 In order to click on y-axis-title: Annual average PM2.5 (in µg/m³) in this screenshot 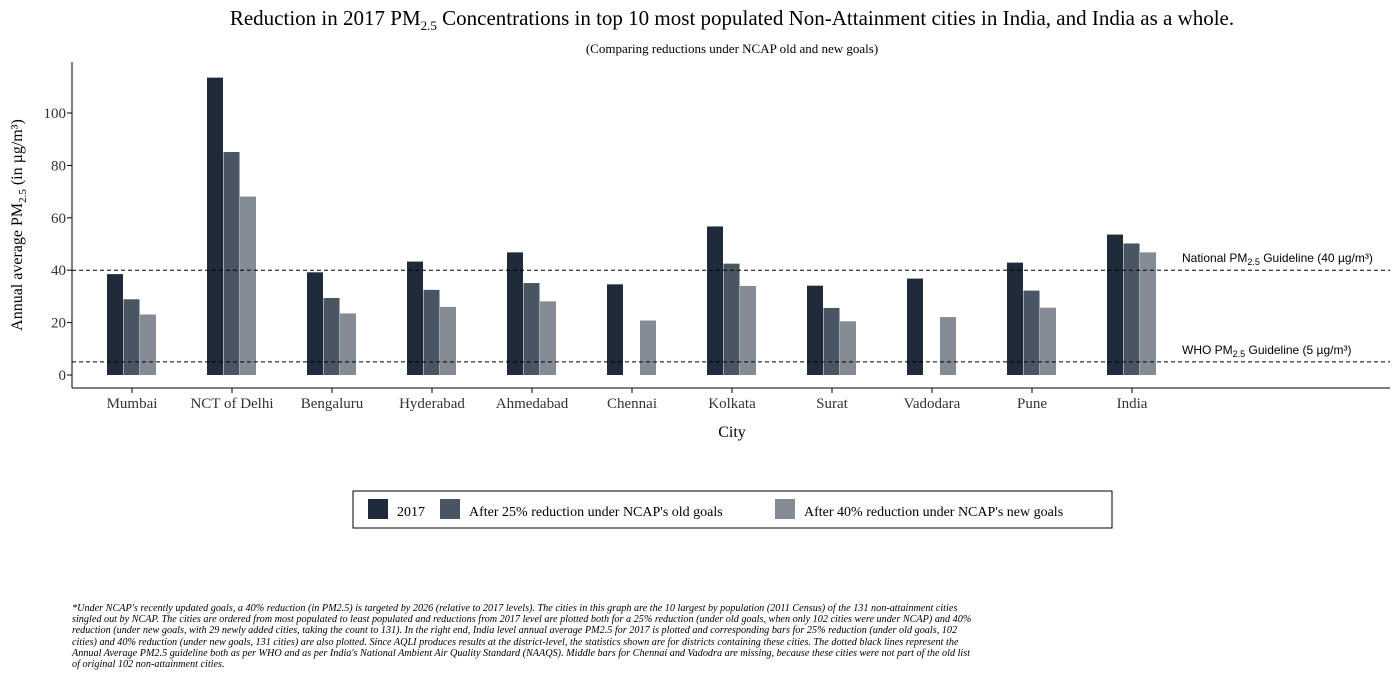, I will do `click(19, 225)`.